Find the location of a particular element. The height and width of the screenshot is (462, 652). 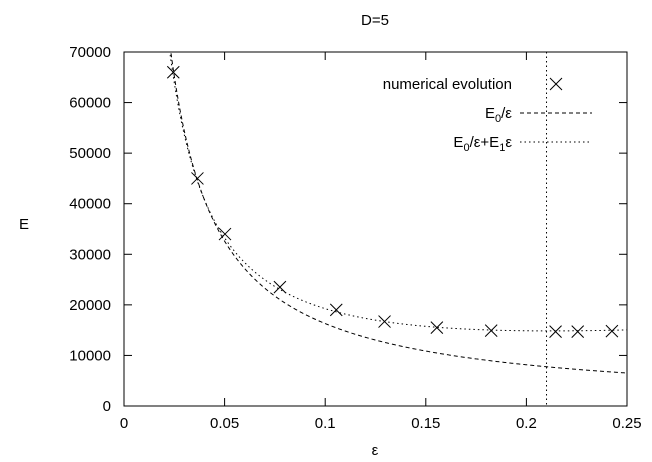

x-axis-label: ε is located at coordinates (375, 450).